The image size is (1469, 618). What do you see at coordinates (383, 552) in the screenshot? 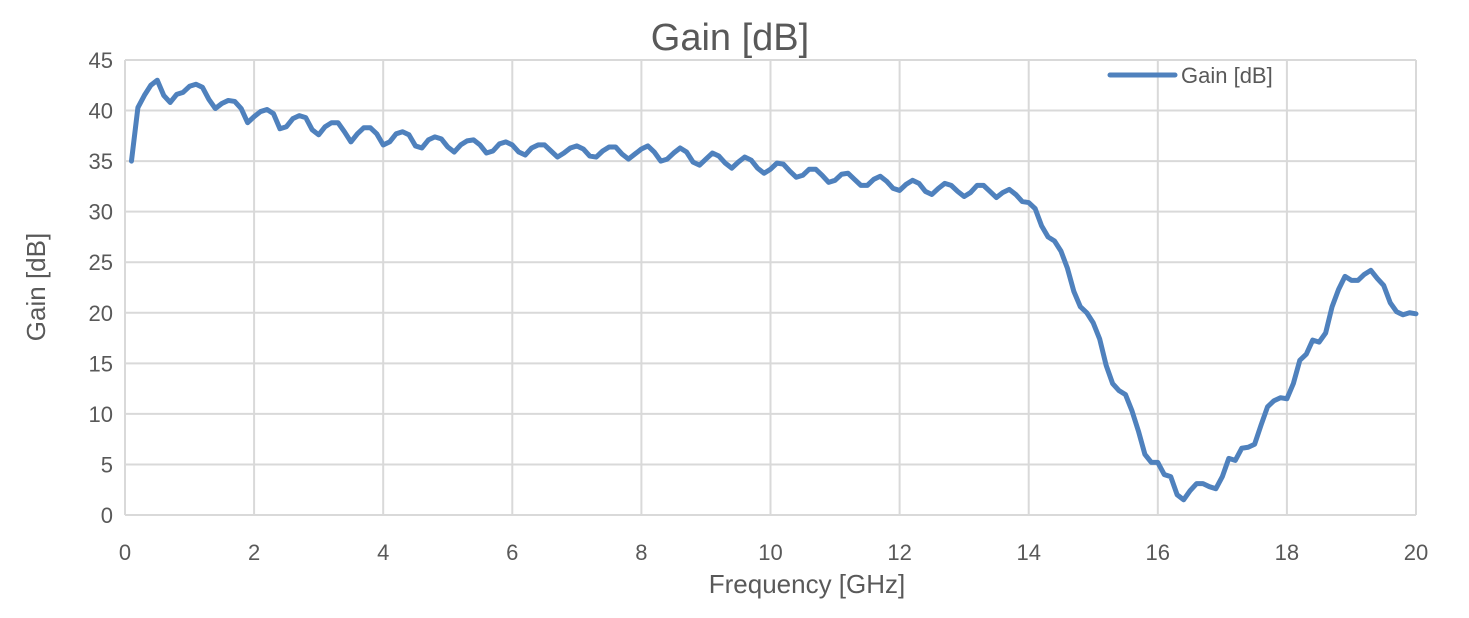
I see `x-tick-label: 4` at bounding box center [383, 552].